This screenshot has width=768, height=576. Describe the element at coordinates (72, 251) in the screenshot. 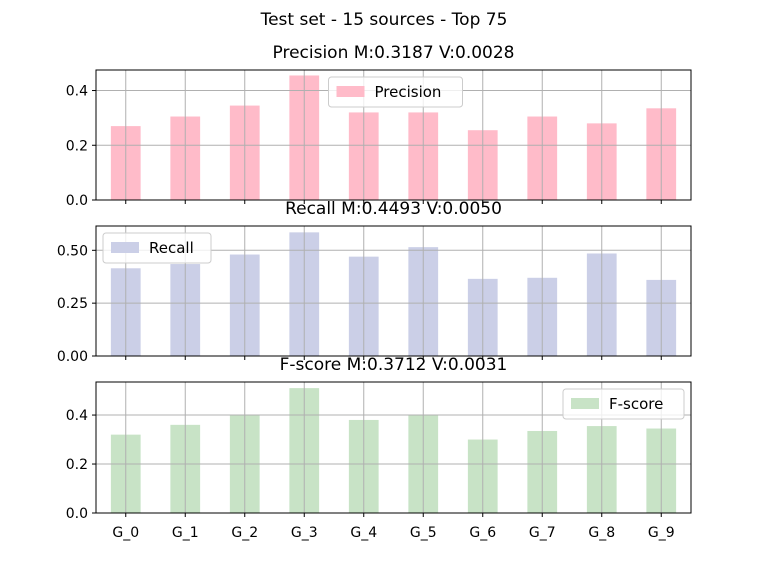

I see `y-tick-label: 0.50` at that location.